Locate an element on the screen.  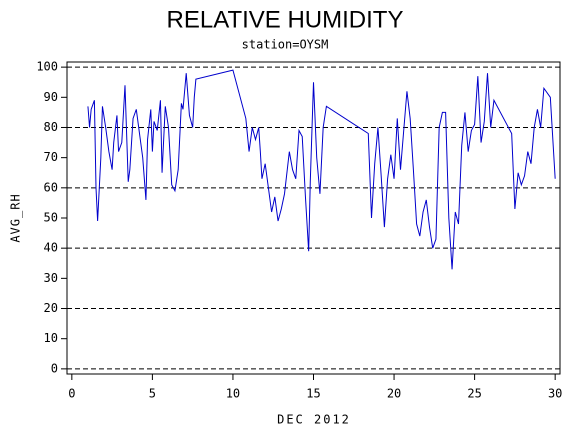
y-tick-label: 80 is located at coordinates (51, 127).